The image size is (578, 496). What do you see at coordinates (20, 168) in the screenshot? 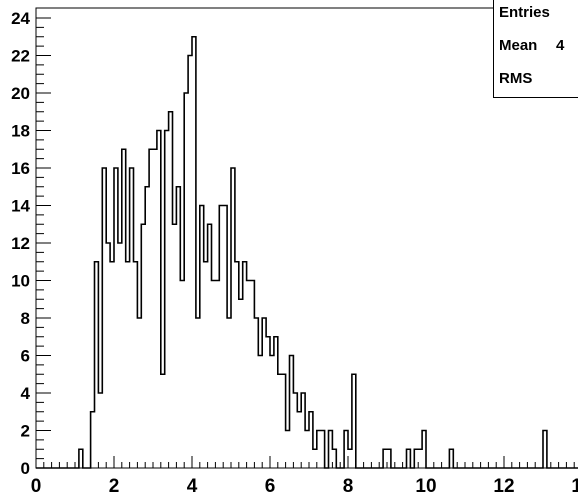
I see `y-tick-label: 16` at bounding box center [20, 168].